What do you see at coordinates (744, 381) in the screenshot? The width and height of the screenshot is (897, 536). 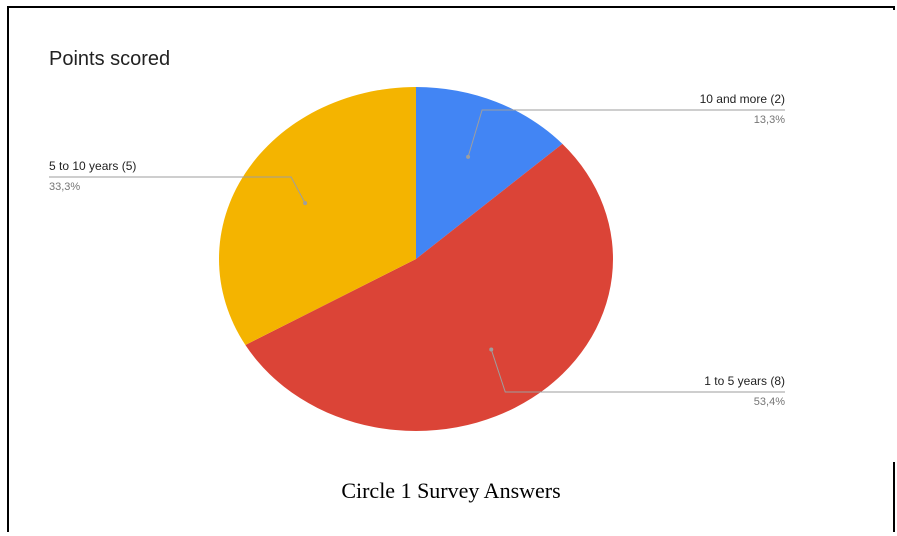 I see `slice-label-2: 1 to 5 years (8)` at bounding box center [744, 381].